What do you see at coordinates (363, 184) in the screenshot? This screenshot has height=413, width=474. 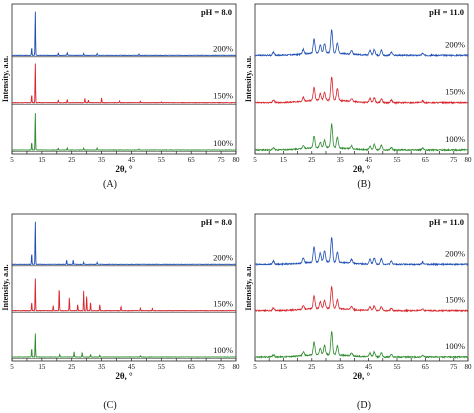 I see `panel-caption: (B)` at bounding box center [363, 184].